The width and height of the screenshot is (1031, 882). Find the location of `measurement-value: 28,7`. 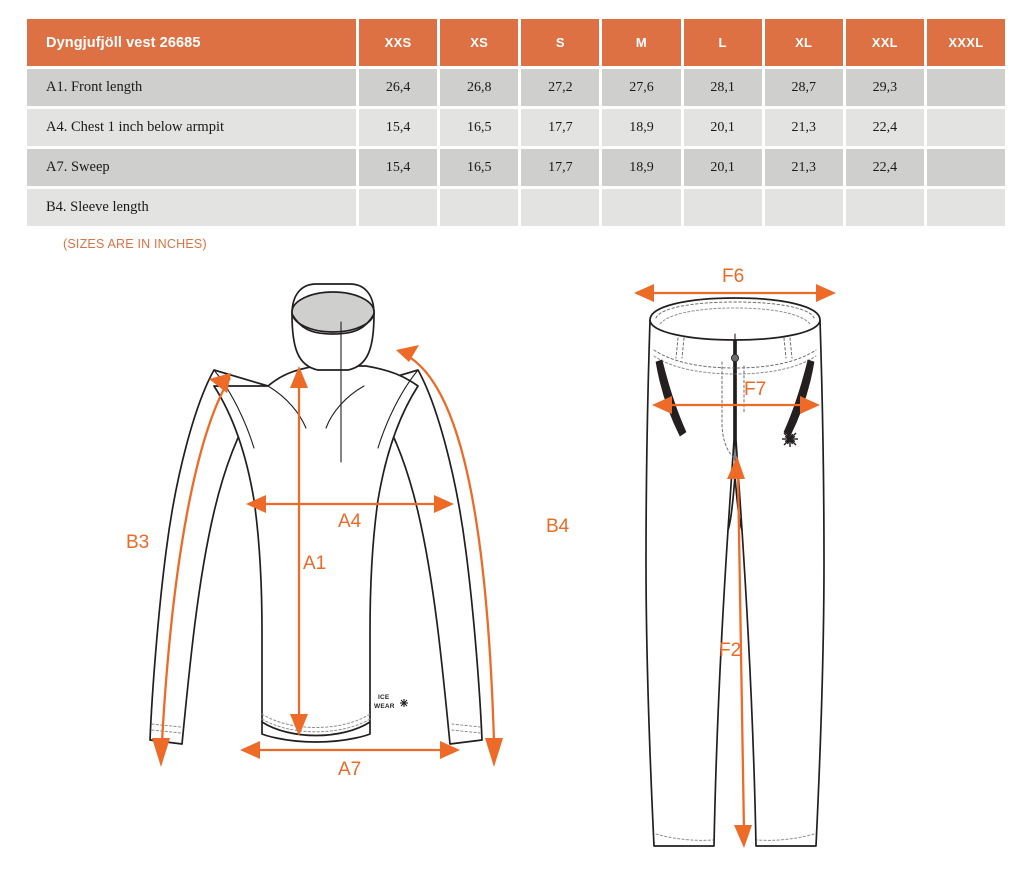

measurement-value: 28,7 is located at coordinates (803, 87).